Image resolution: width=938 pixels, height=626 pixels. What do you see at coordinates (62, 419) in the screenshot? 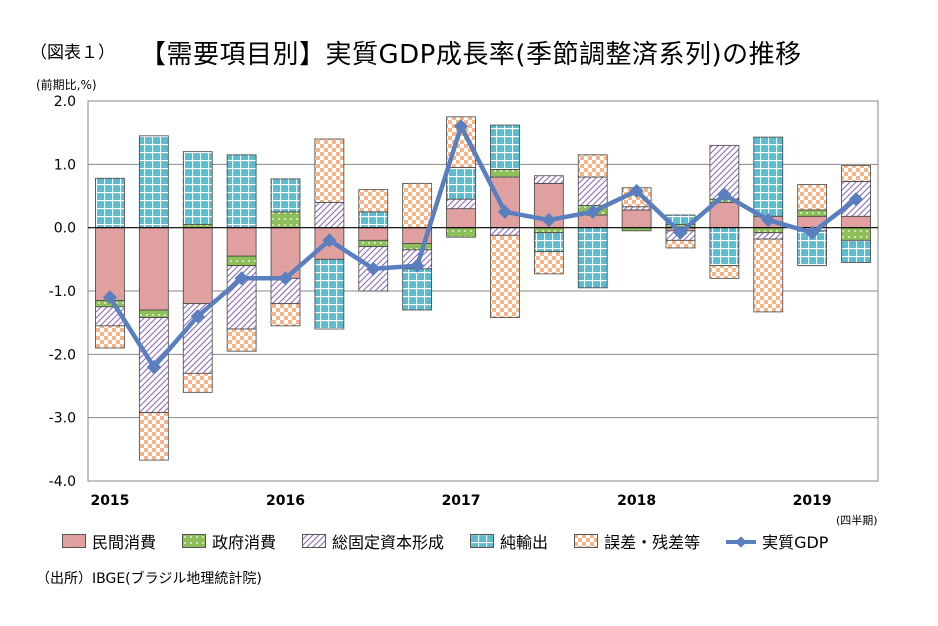
I see `y-tick-label: -3.0` at bounding box center [62, 419].